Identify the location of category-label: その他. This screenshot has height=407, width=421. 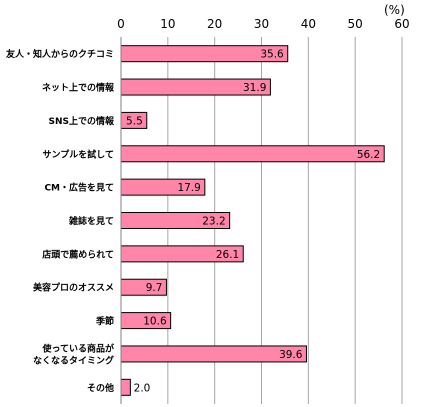
(100, 388).